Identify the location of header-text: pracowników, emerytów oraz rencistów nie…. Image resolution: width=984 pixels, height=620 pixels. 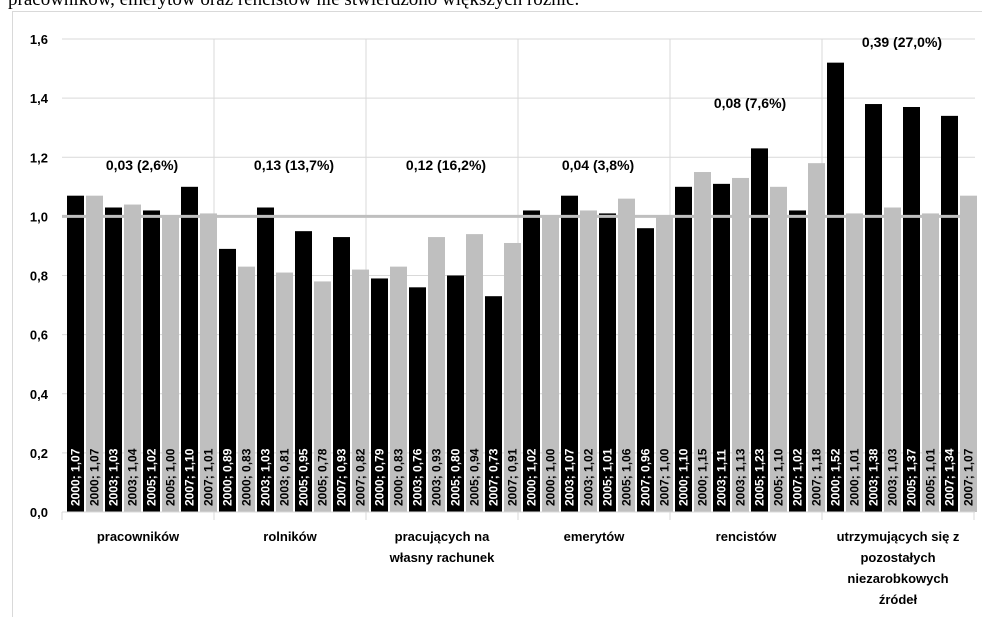
(496, 5).